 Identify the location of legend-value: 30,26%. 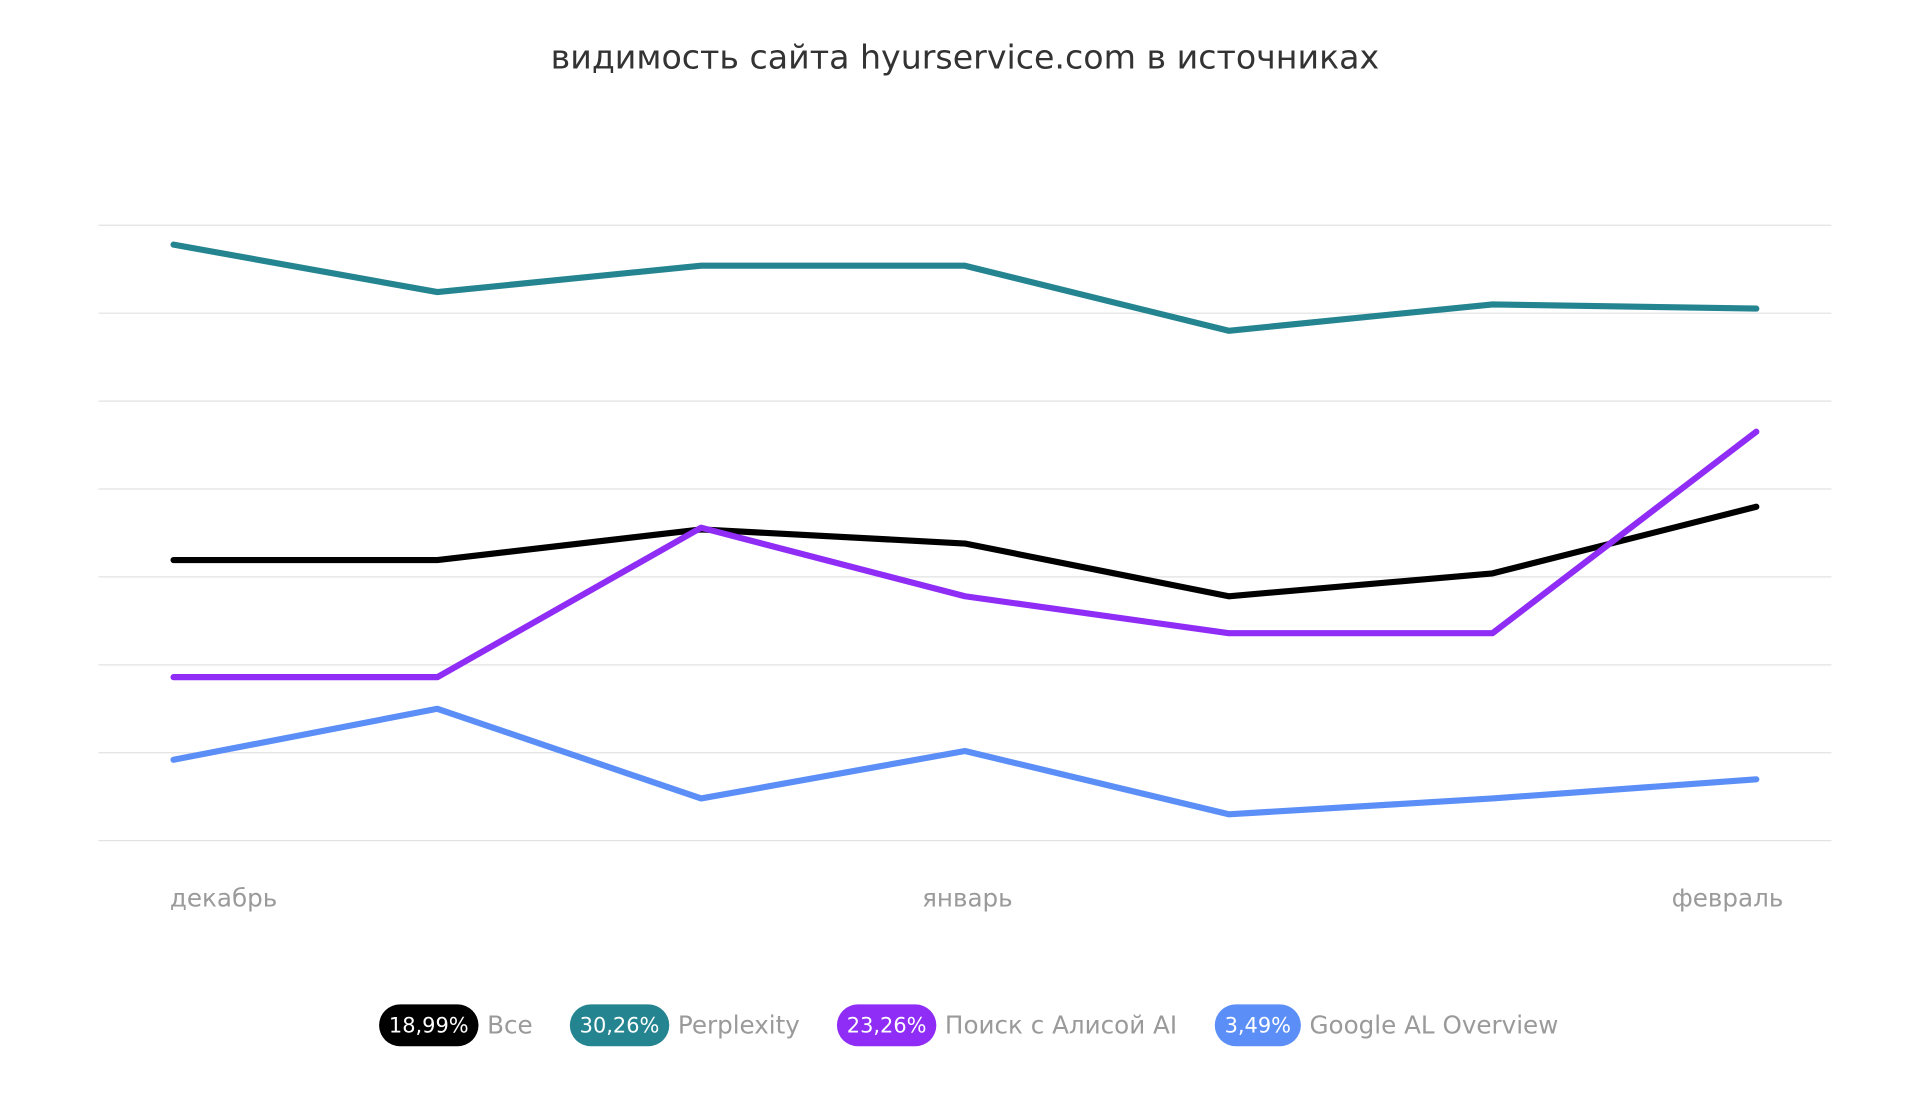
(620, 1025).